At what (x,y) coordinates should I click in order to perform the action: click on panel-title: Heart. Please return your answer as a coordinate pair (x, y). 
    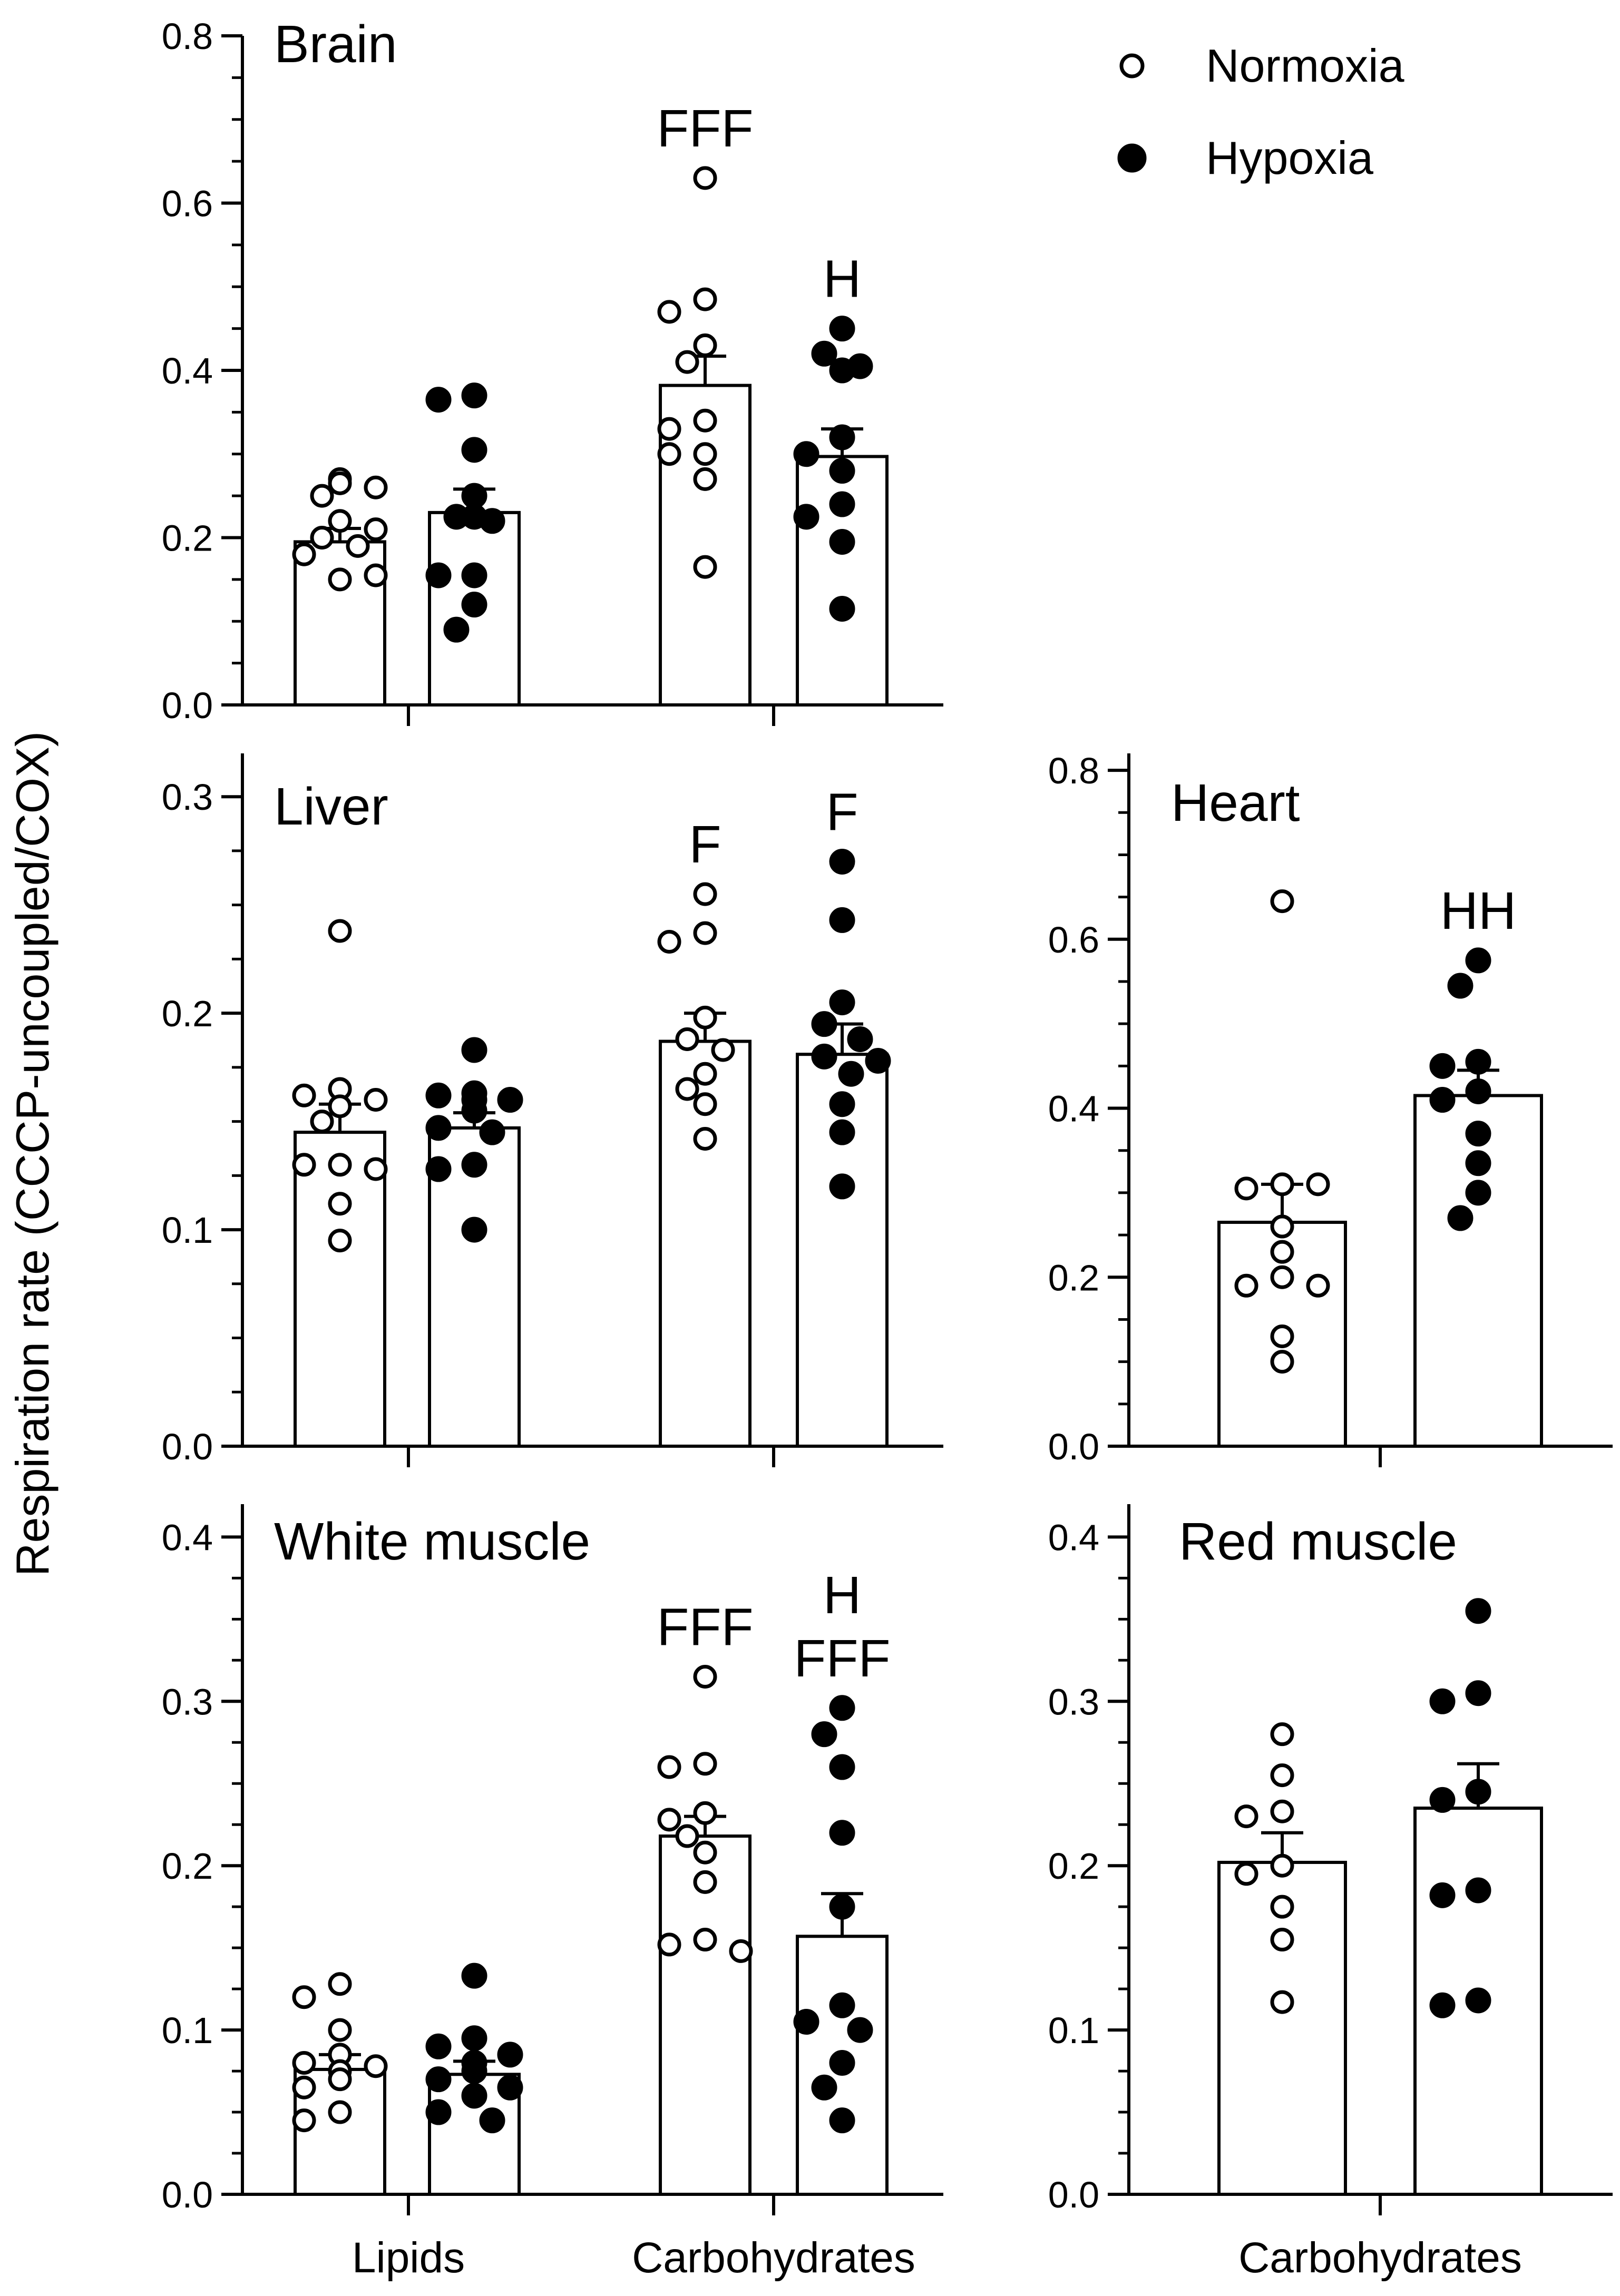
    Looking at the image, I should click on (1235, 802).